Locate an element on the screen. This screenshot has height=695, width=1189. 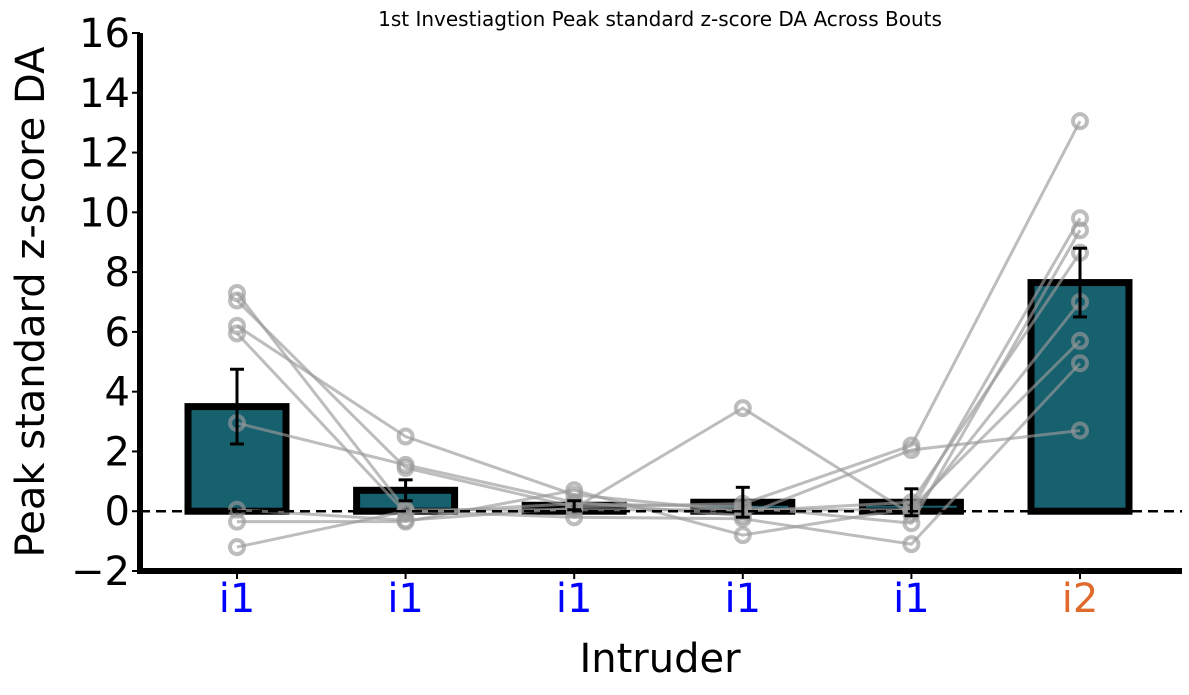
y-tick-label: 4 is located at coordinates (117, 393).